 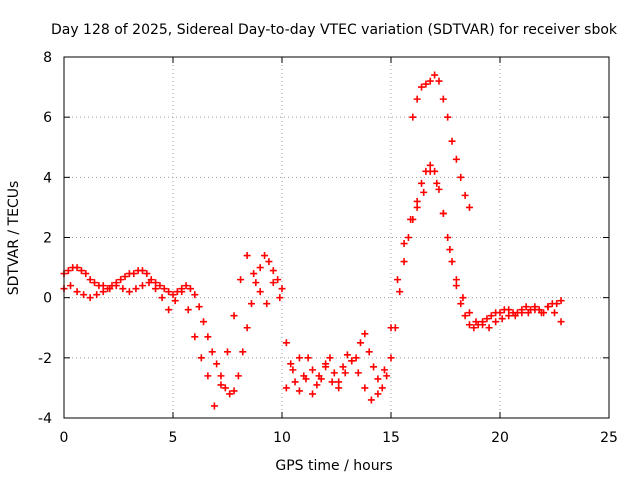 I want to click on y-tick-label: 8, so click(x=47, y=58).